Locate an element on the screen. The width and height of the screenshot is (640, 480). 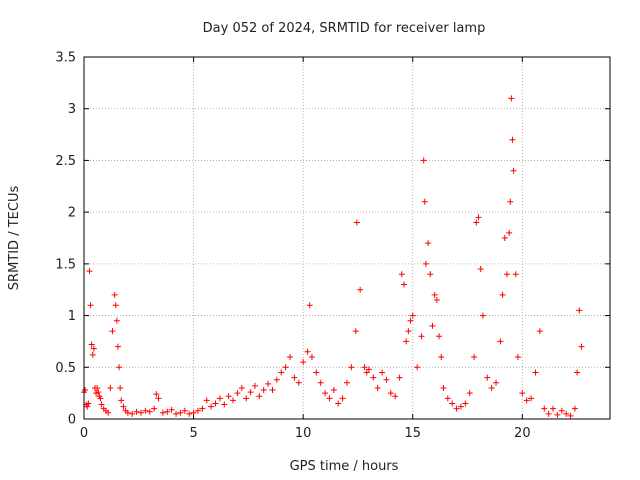
x-tick-label: 15 is located at coordinates (412, 433).